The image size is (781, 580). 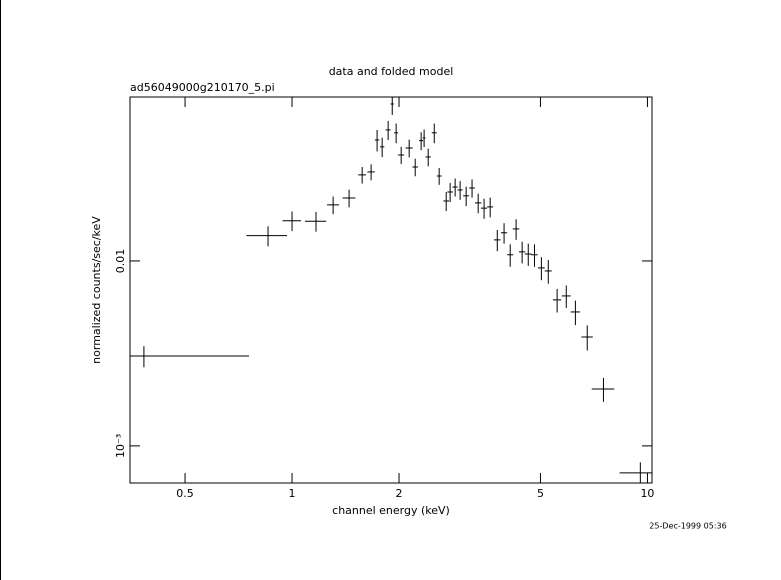 I want to click on x-tick-label: 10, so click(x=647, y=493).